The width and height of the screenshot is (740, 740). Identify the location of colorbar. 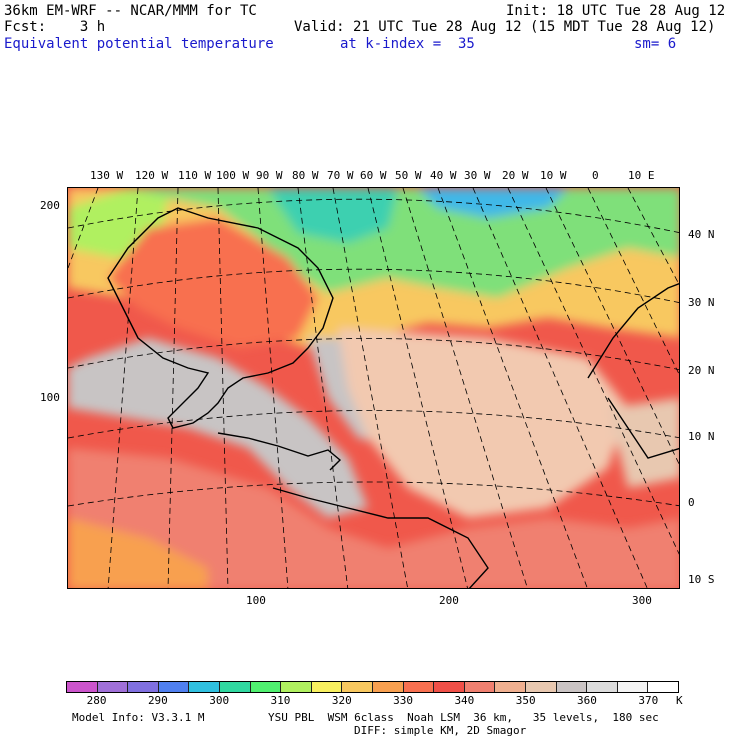
(372, 687).